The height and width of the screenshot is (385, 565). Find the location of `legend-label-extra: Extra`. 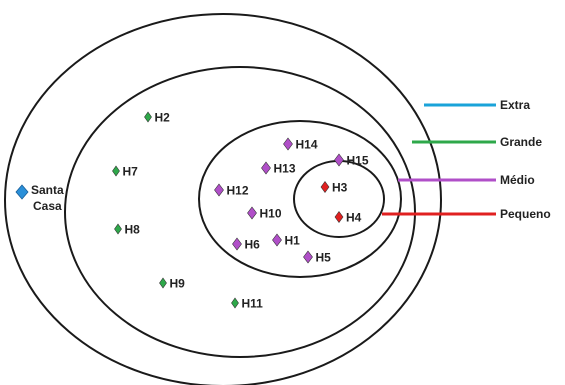

legend-label-extra: Extra is located at coordinates (515, 105).